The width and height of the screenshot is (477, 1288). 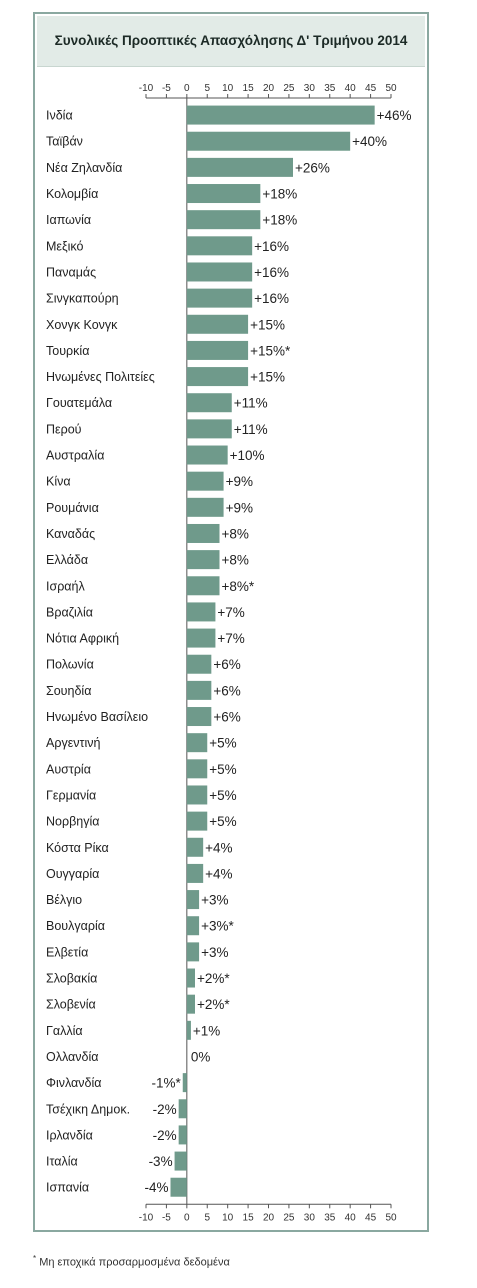 What do you see at coordinates (71, 272) in the screenshot?
I see `category-label: Παναμάς` at bounding box center [71, 272].